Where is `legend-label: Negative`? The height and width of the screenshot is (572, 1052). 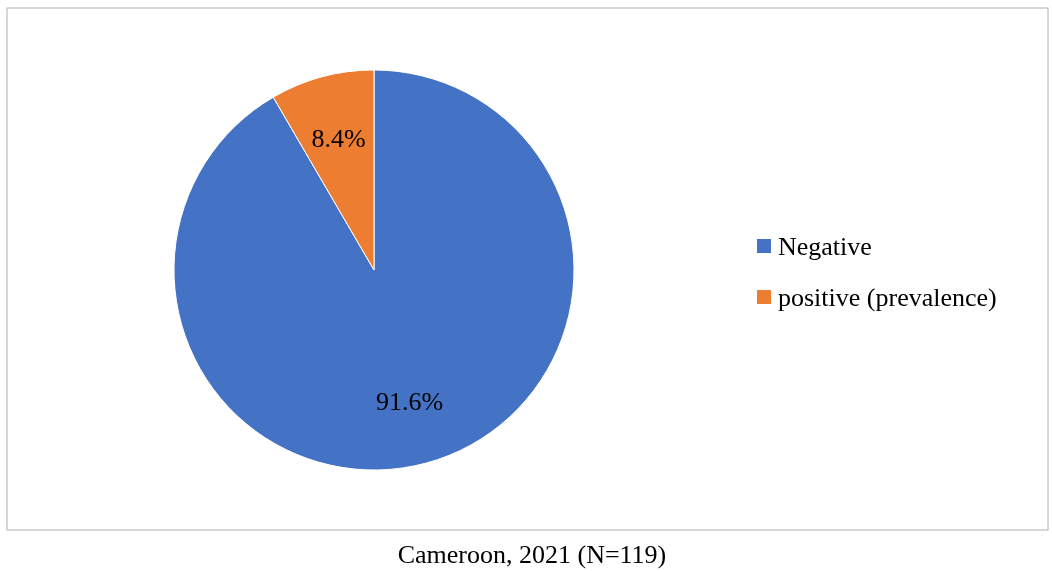 legend-label: Negative is located at coordinates (825, 246).